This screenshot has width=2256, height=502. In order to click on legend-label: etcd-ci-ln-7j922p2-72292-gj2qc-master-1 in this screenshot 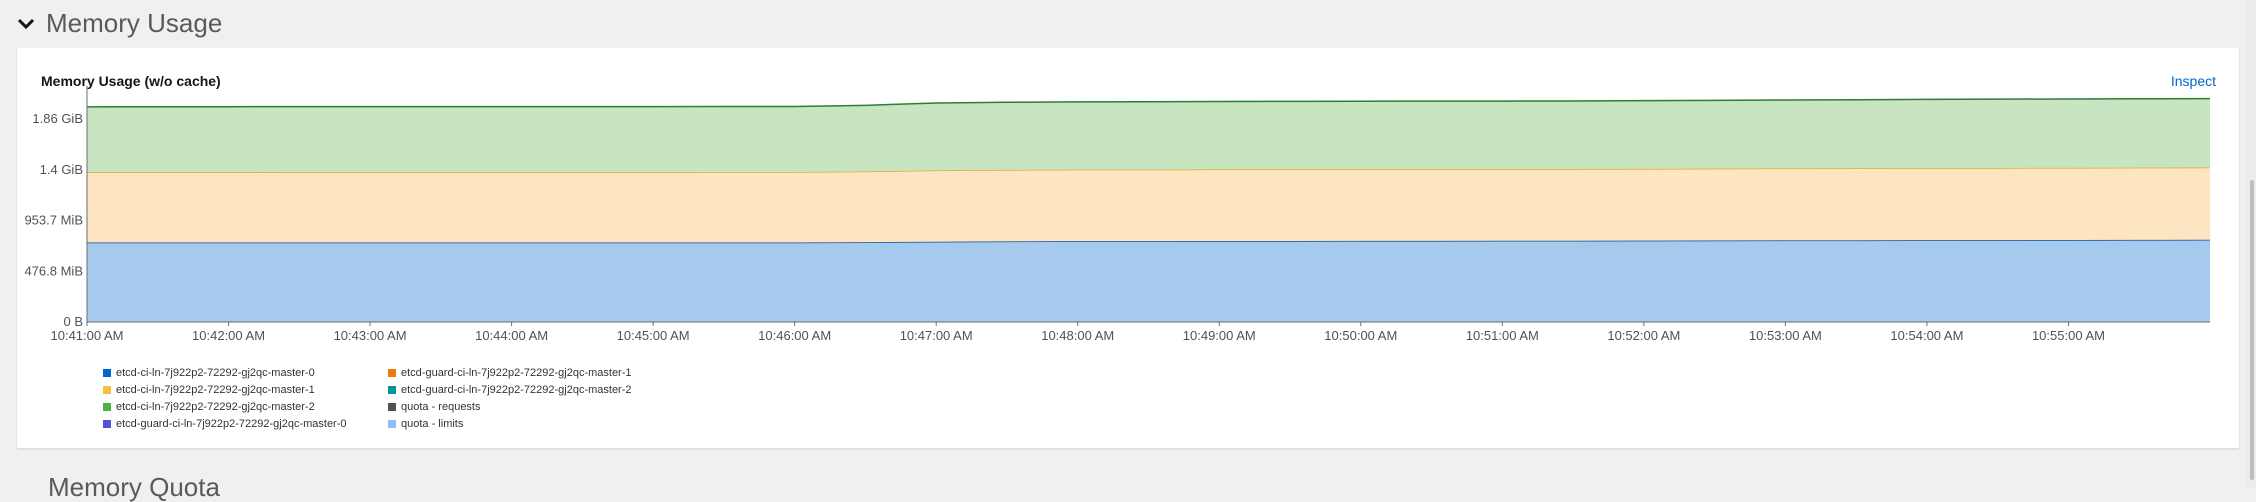, I will do `click(215, 390)`.